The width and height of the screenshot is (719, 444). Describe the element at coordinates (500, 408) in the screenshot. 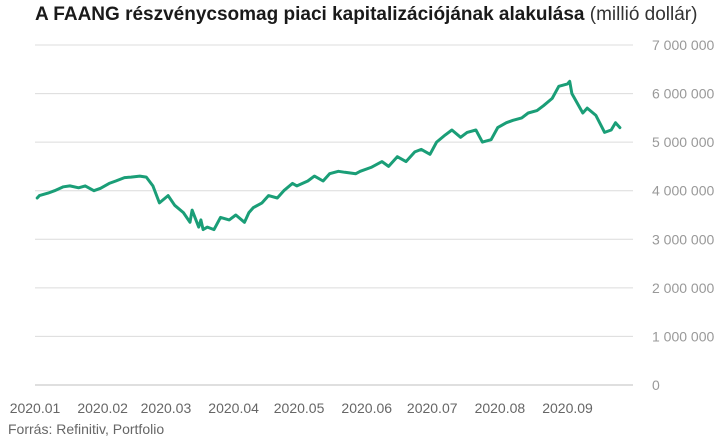

I see `x-tick-label: 2020.08` at that location.